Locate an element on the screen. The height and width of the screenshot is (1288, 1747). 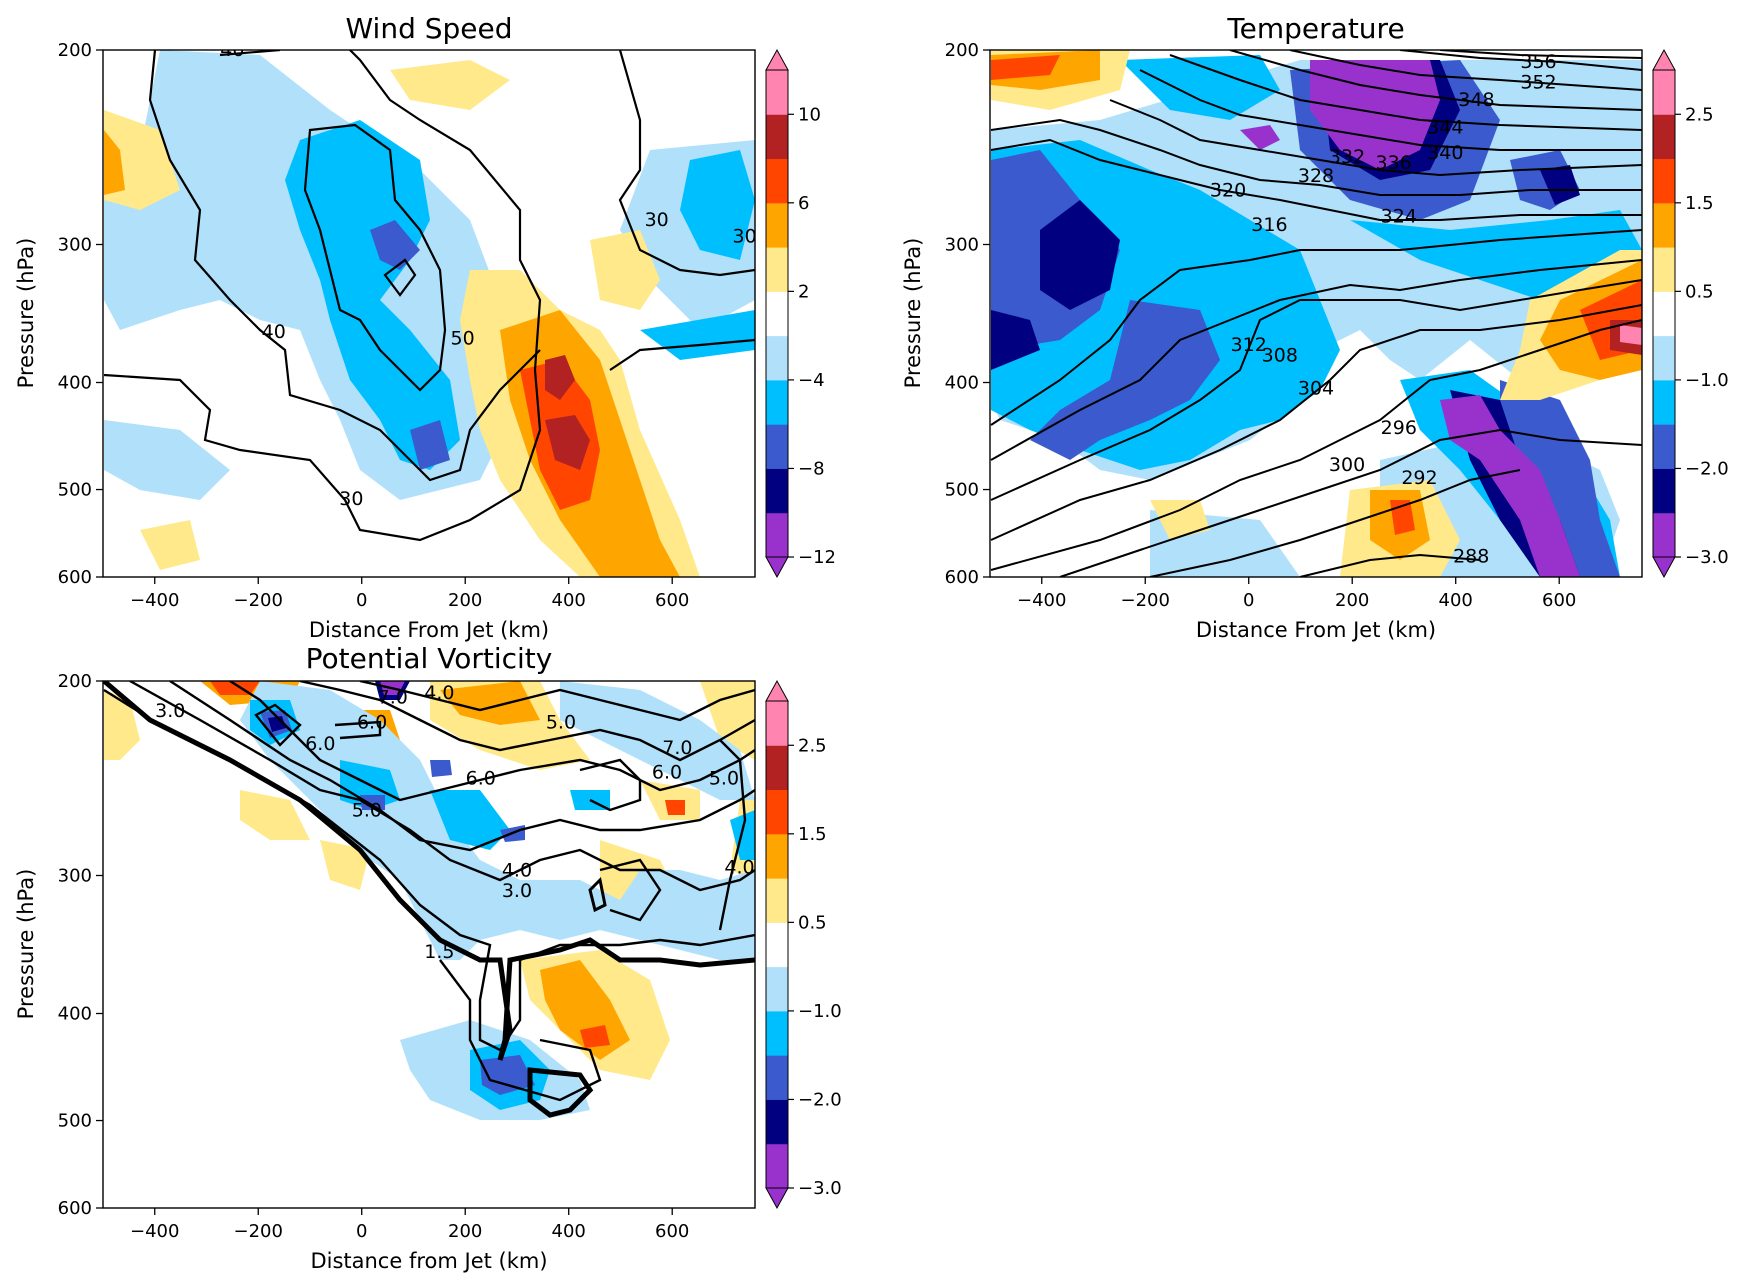
y-tick-label: 600 is located at coordinates (75, 577).